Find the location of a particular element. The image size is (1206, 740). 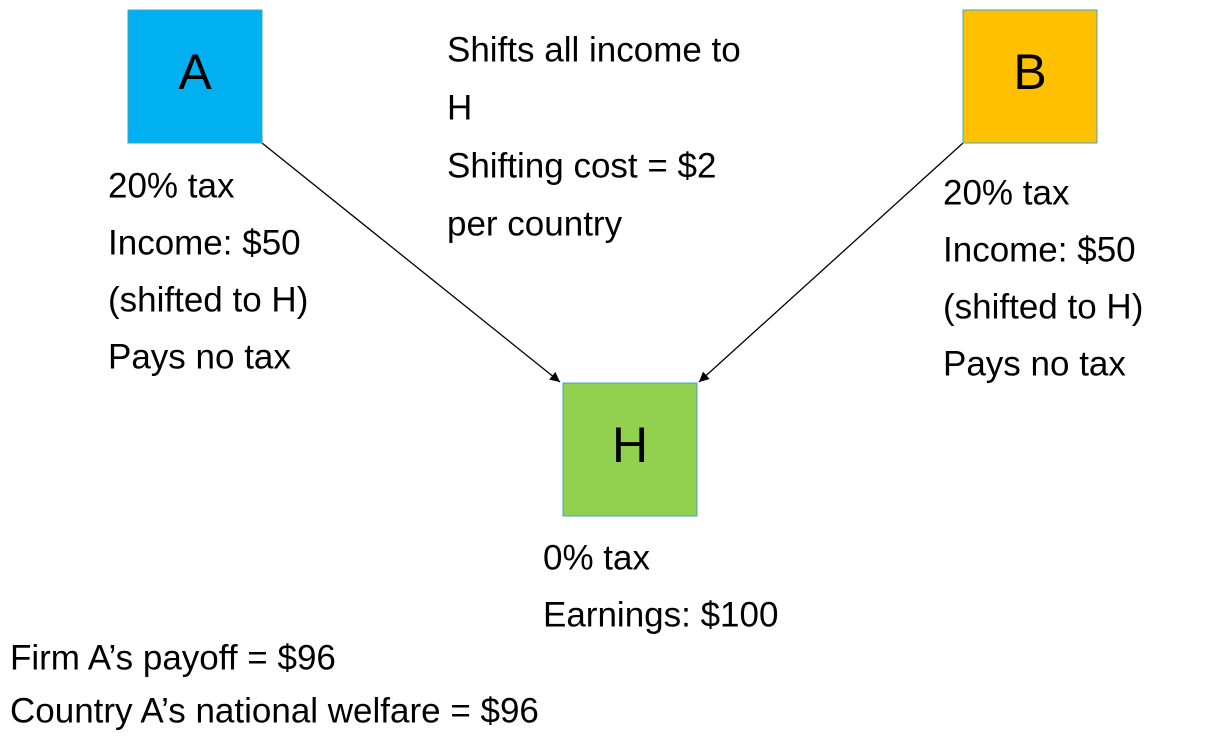

annotation: Shifts all income to is located at coordinates (594, 49).